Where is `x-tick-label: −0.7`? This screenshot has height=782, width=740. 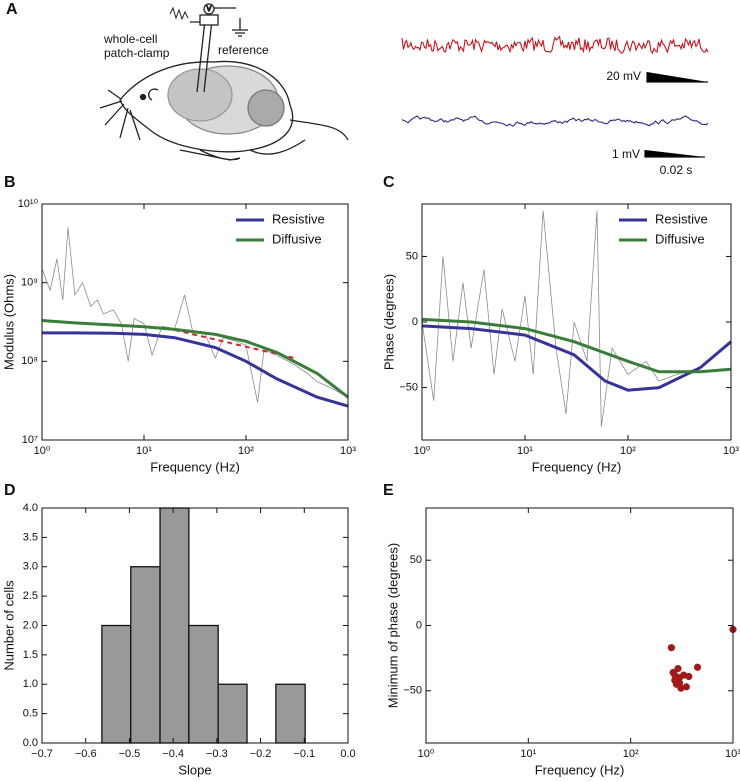 x-tick-label: −0.7 is located at coordinates (42, 754).